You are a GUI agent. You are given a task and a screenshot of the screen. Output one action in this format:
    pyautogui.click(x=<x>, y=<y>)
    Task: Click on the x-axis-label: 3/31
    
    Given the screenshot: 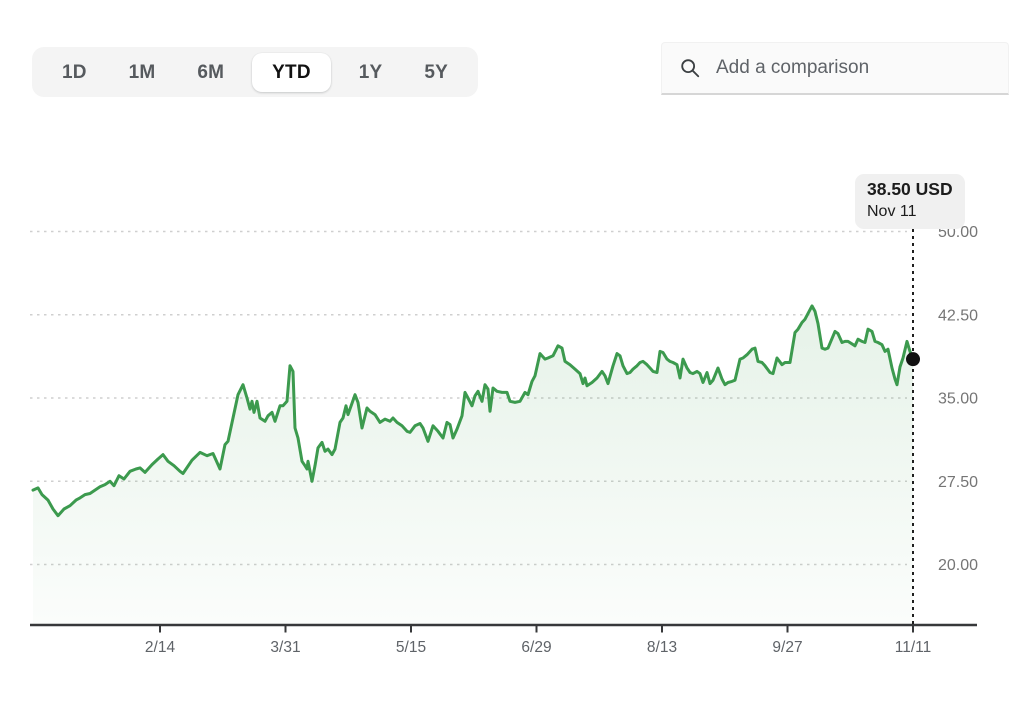 What is the action you would take?
    pyautogui.click(x=285, y=647)
    